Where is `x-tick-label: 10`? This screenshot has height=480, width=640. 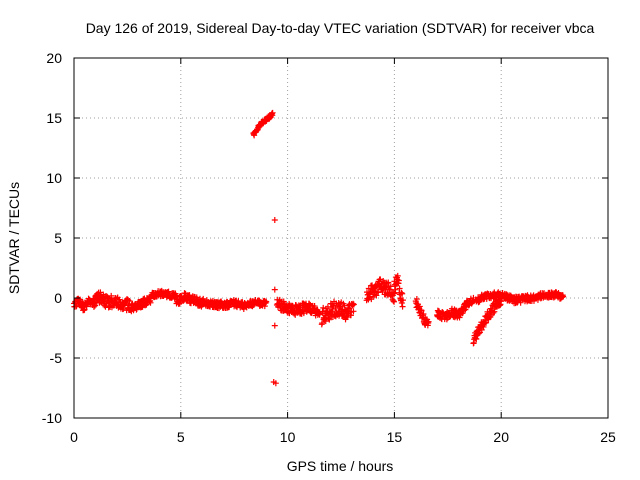 x-tick-label: 10 is located at coordinates (288, 437).